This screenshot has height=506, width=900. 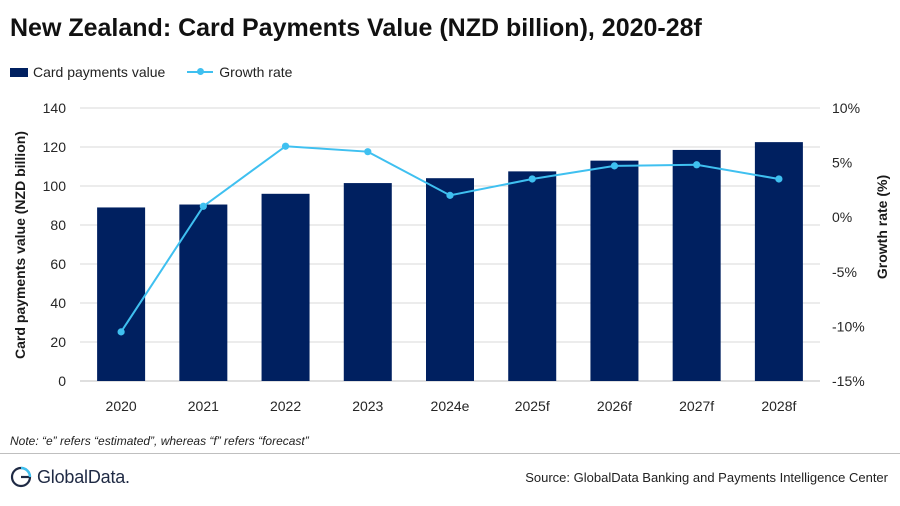 What do you see at coordinates (203, 292) in the screenshot?
I see `bar-2021` at bounding box center [203, 292].